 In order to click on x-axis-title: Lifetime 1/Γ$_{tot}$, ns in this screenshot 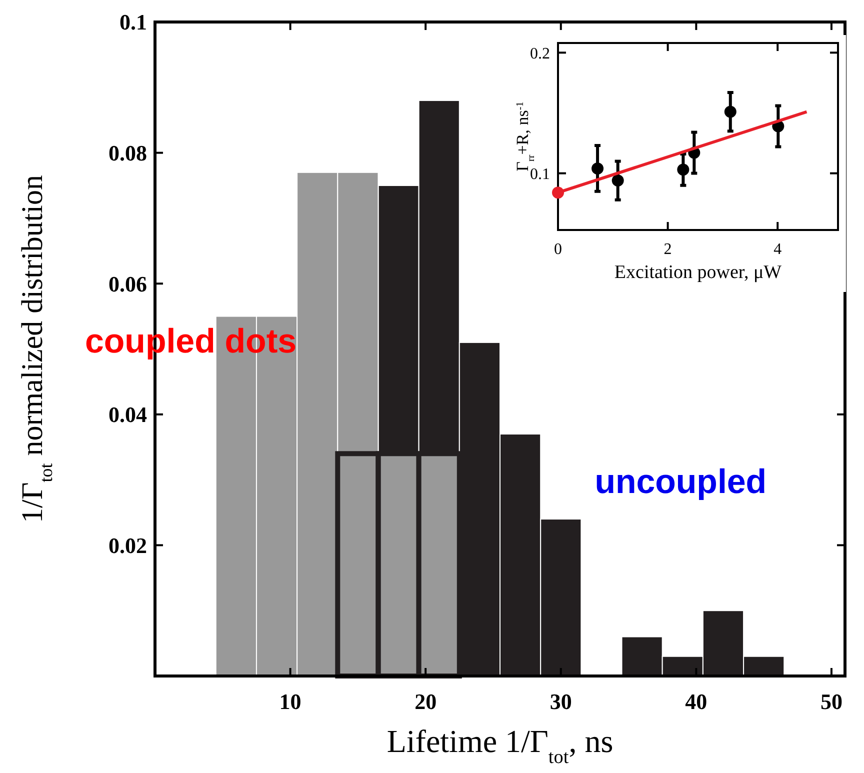, I will do `click(500, 745)`.